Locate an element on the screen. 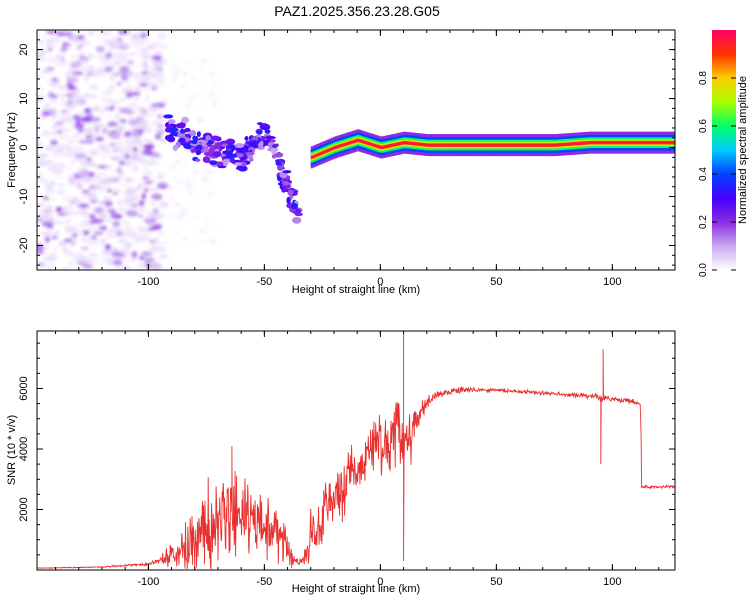 This screenshot has width=750, height=600. colorbar-tick-label: 0.0 is located at coordinates (703, 270).